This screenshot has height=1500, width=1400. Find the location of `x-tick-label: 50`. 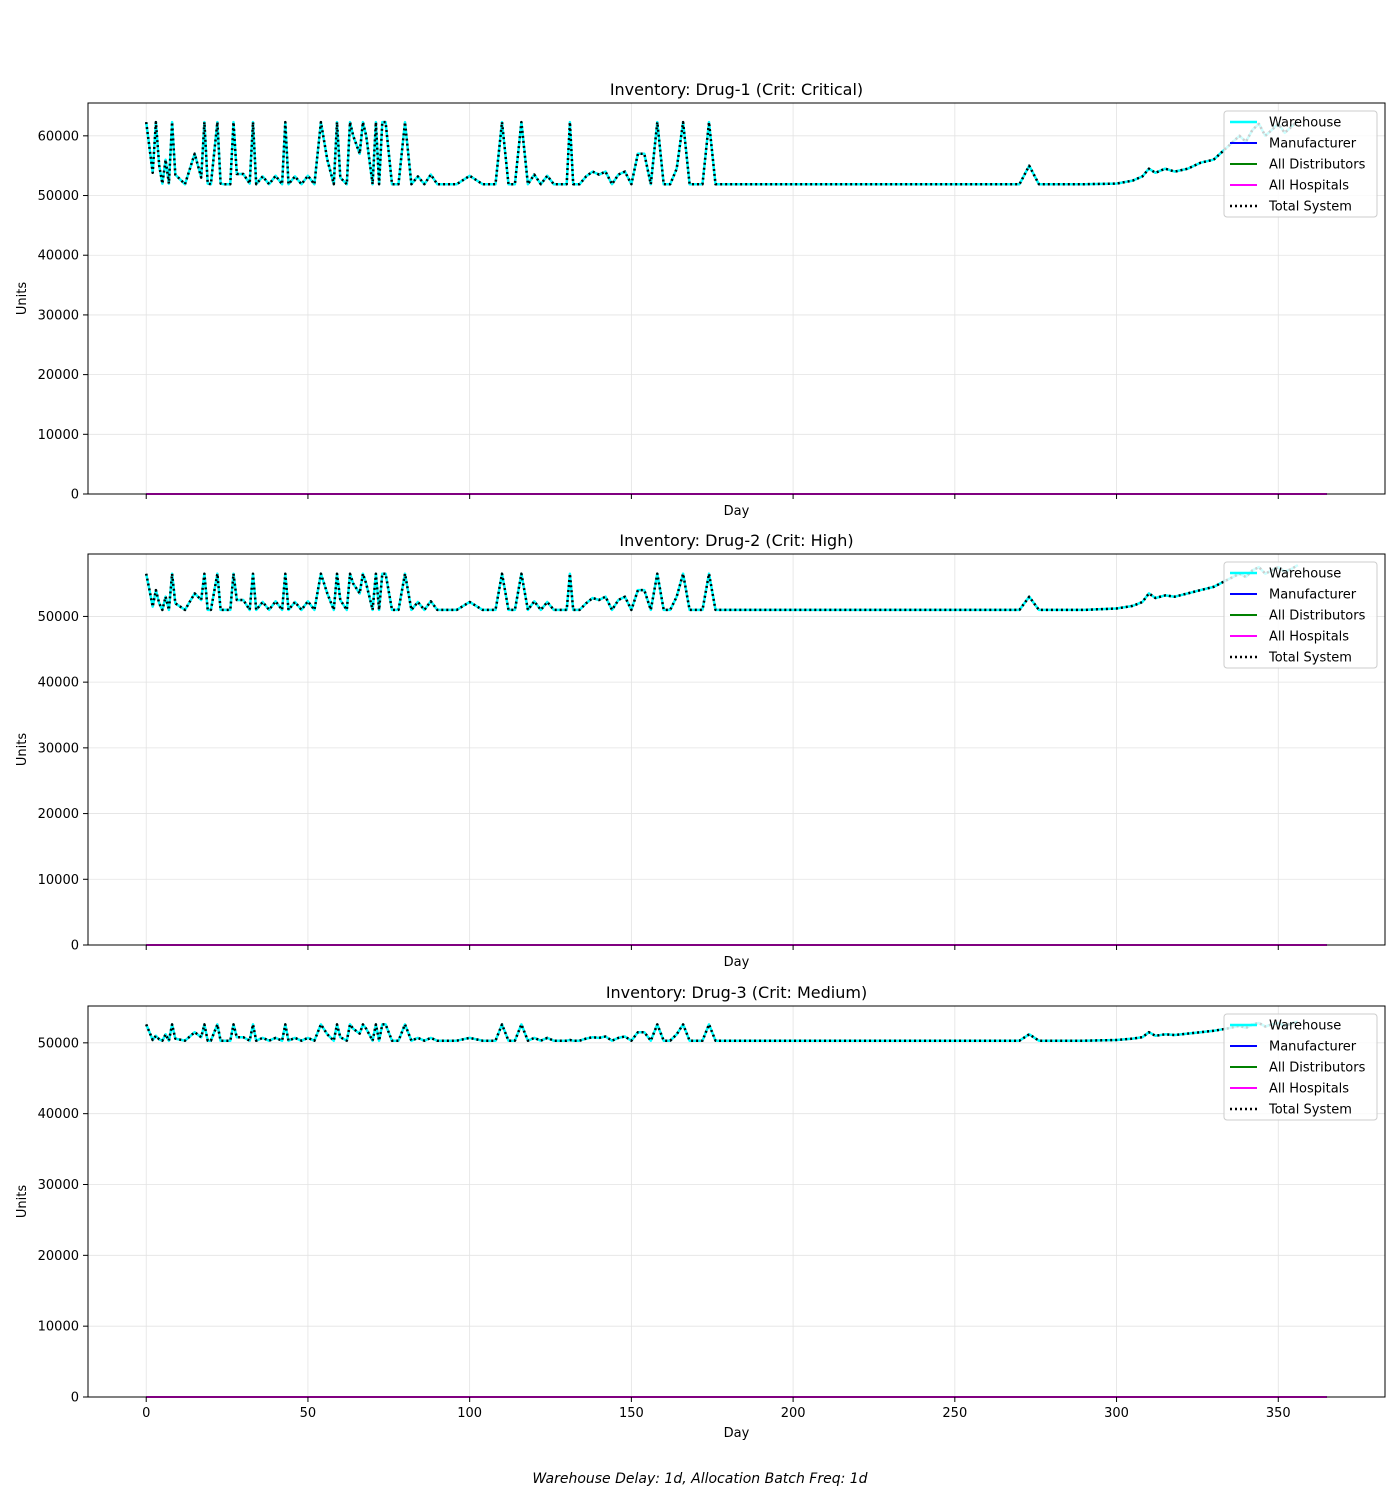

x-tick-label: 50 is located at coordinates (308, 1413).